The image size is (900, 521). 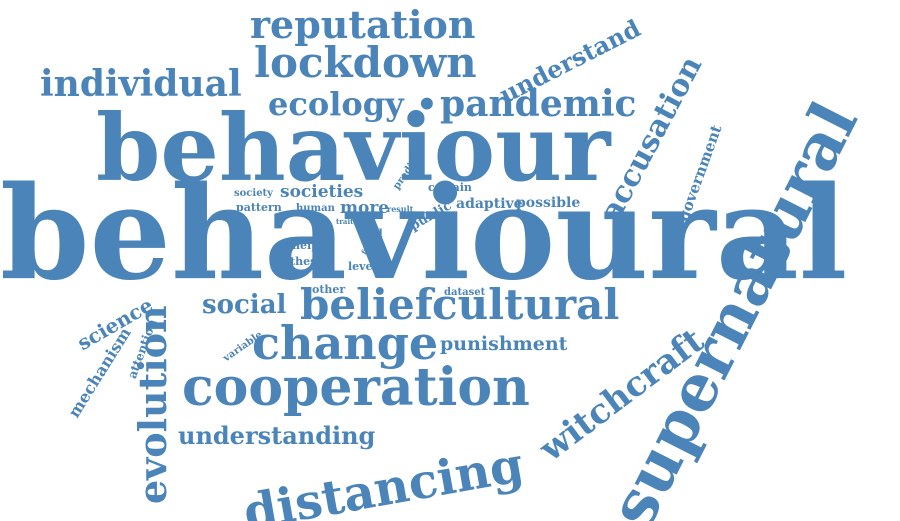 I want to click on word-human: human, so click(x=315, y=208).